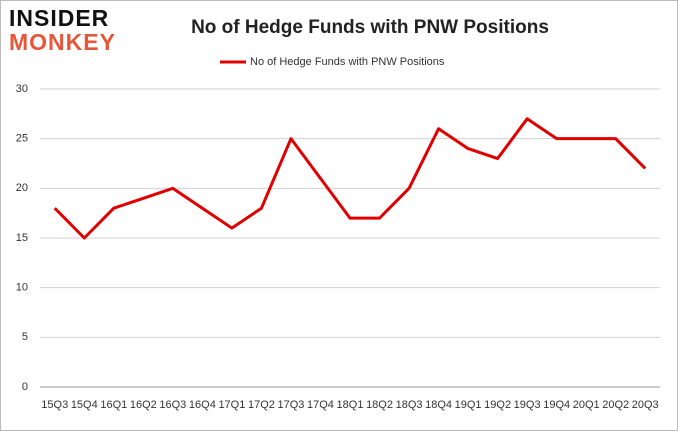 Image resolution: width=678 pixels, height=431 pixels. What do you see at coordinates (615, 405) in the screenshot?
I see `x-tick-label: 20Q2` at bounding box center [615, 405].